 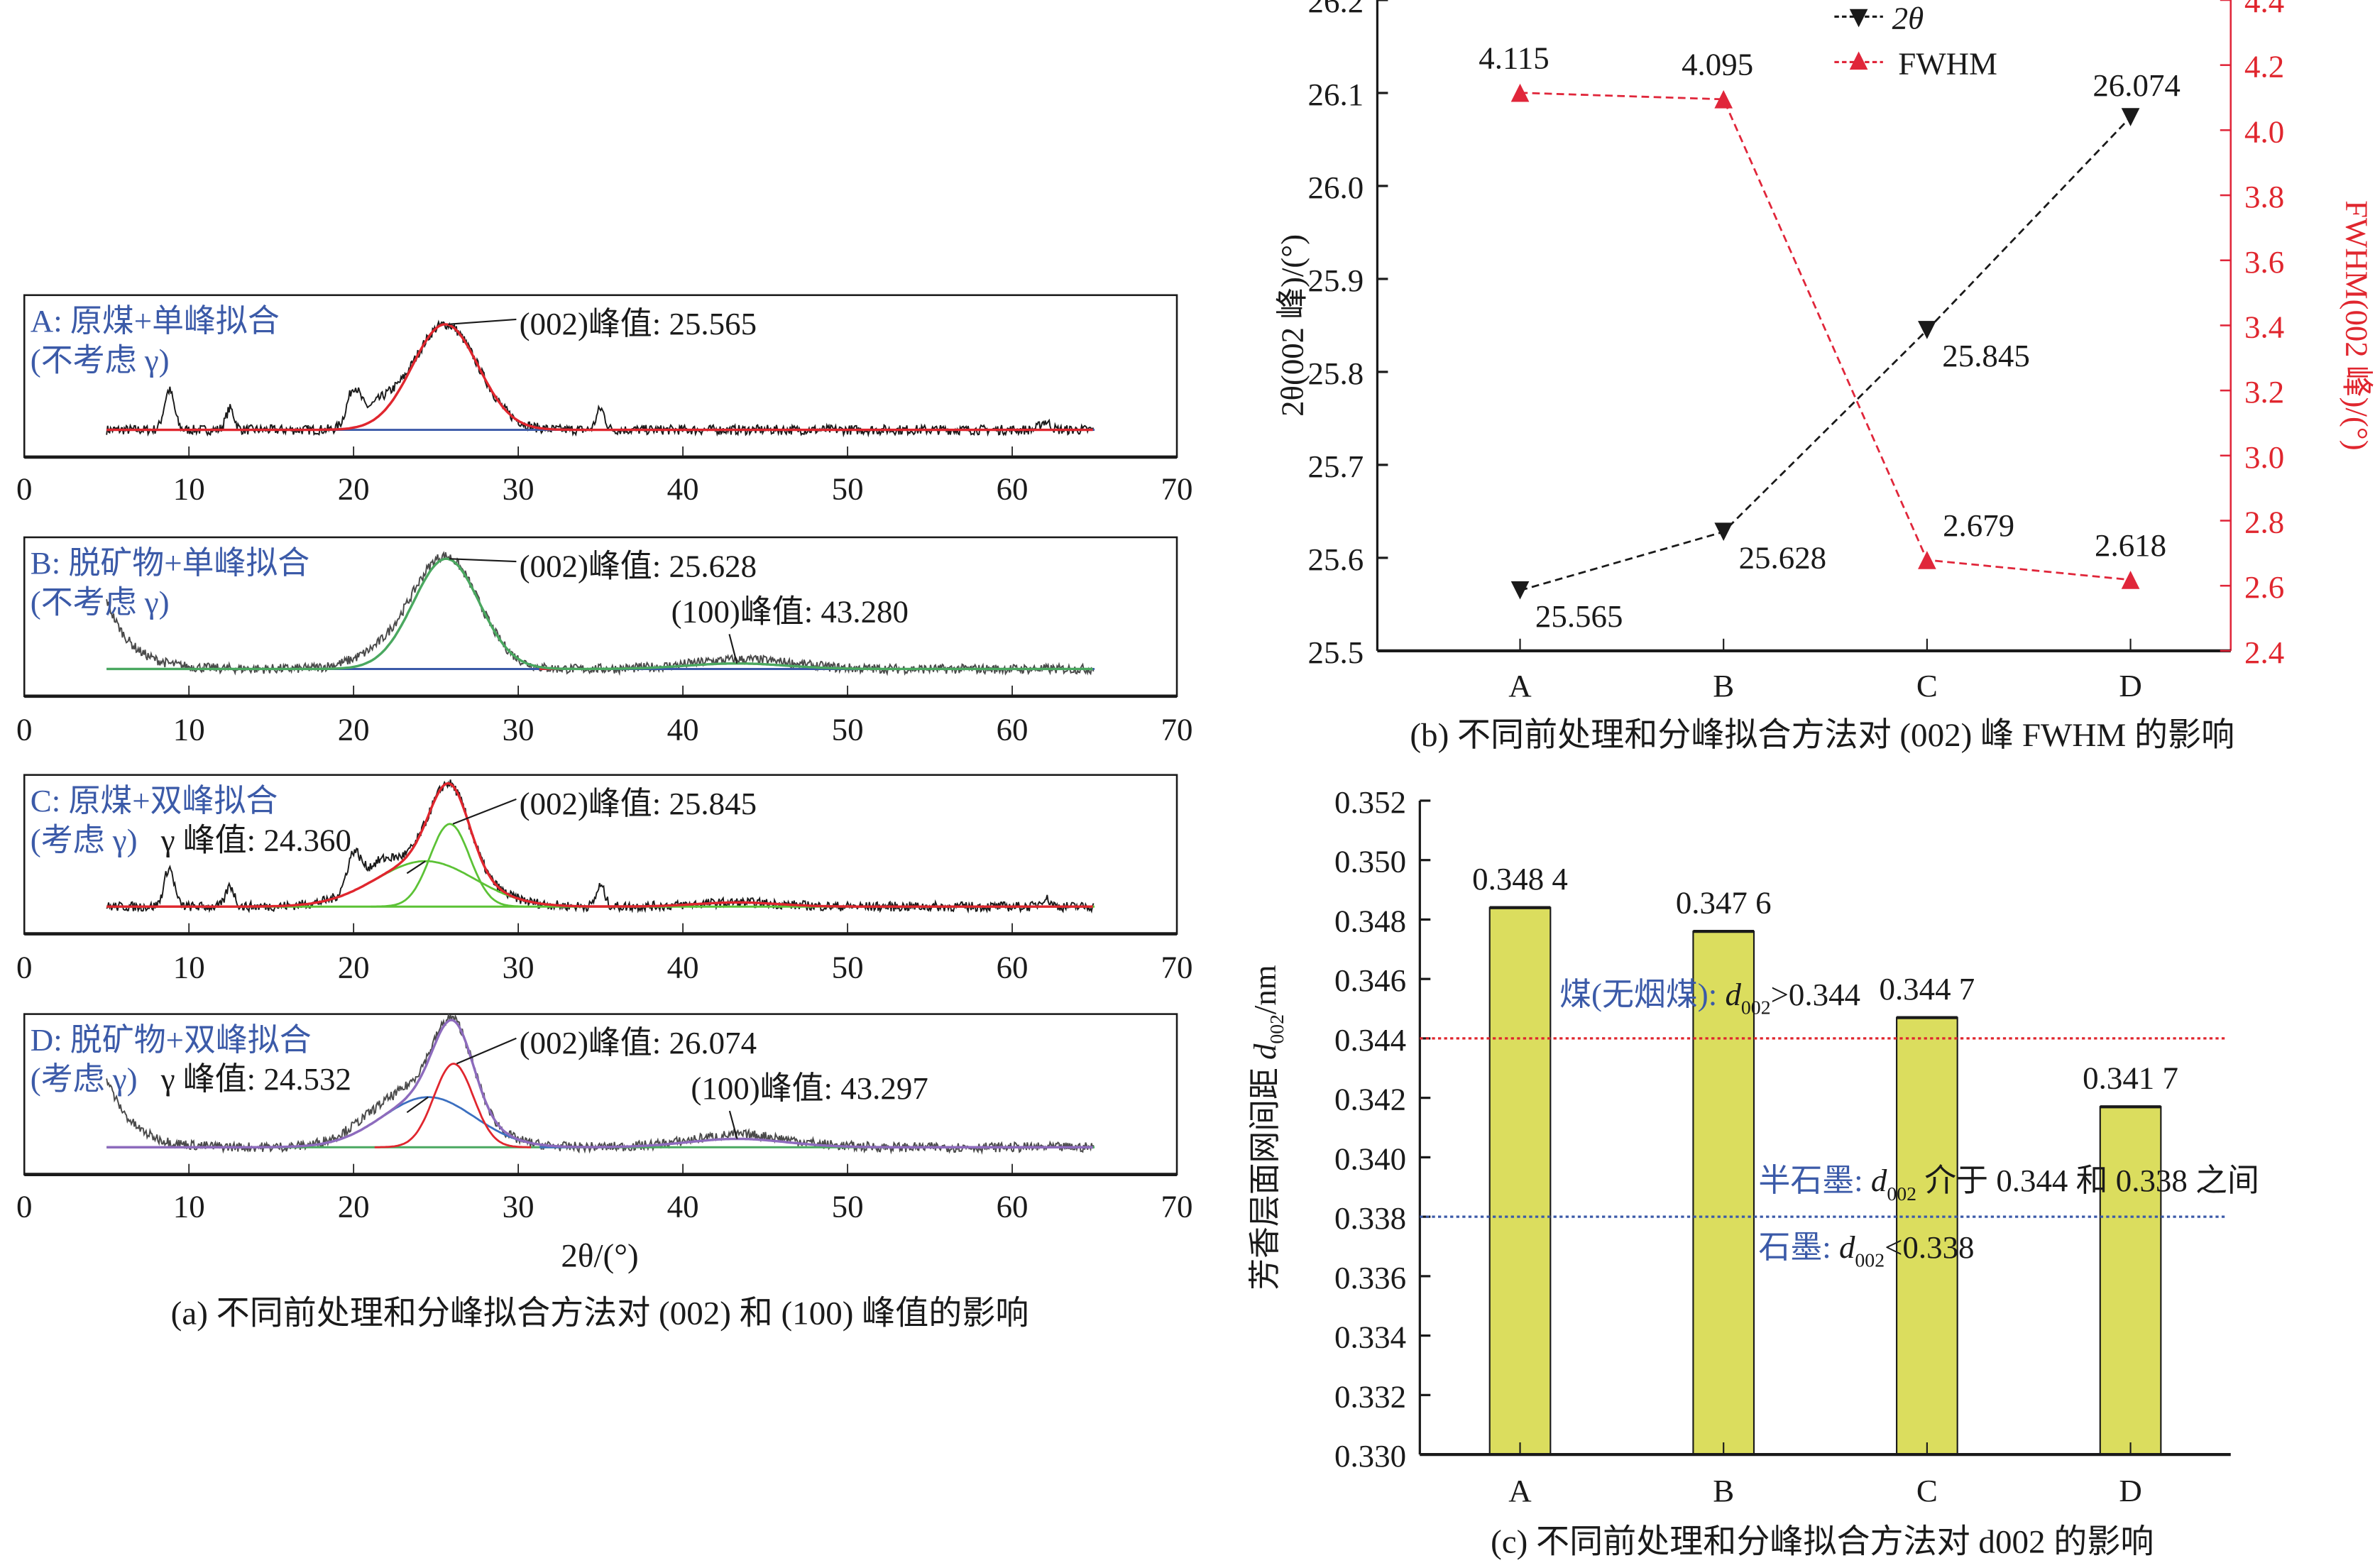 What do you see at coordinates (1336, 187) in the screenshot?
I see `left-y-tick-label: 26.0` at bounding box center [1336, 187].